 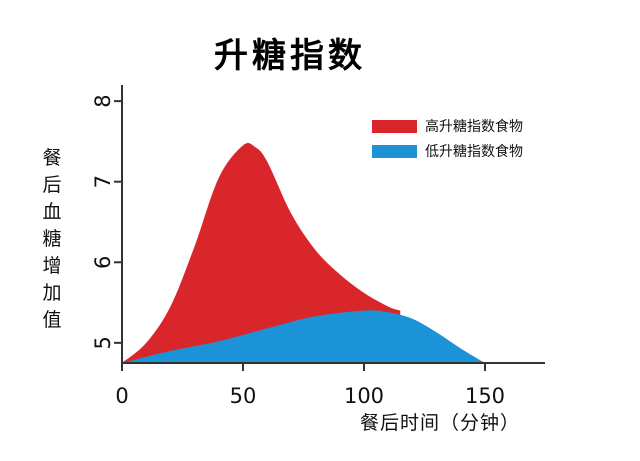 I want to click on legend-label: 高升糖指数食物, so click(x=474, y=126).